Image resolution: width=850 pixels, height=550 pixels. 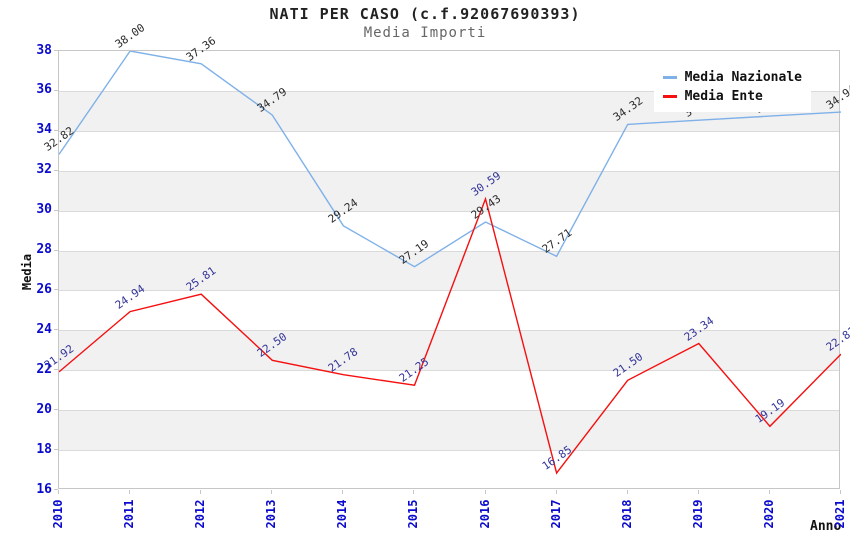 I want to click on x-tick-label: 2018, so click(x=626, y=514).